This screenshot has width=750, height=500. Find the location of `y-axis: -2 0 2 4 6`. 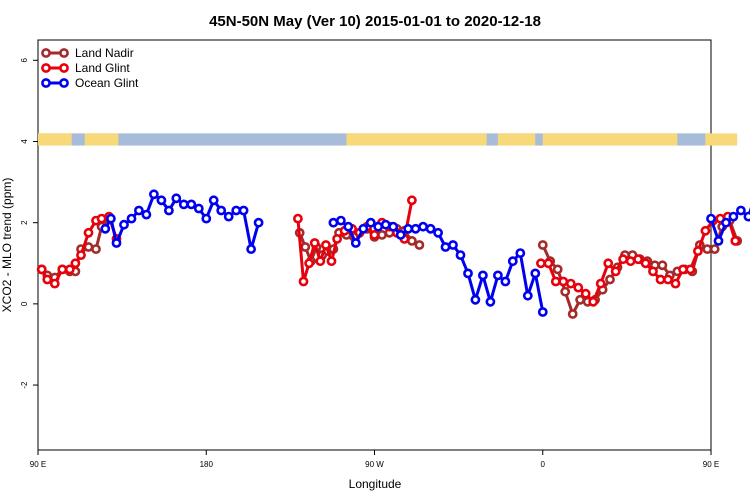

y-axis: -2 0 2 4 6 is located at coordinates (29, 223).